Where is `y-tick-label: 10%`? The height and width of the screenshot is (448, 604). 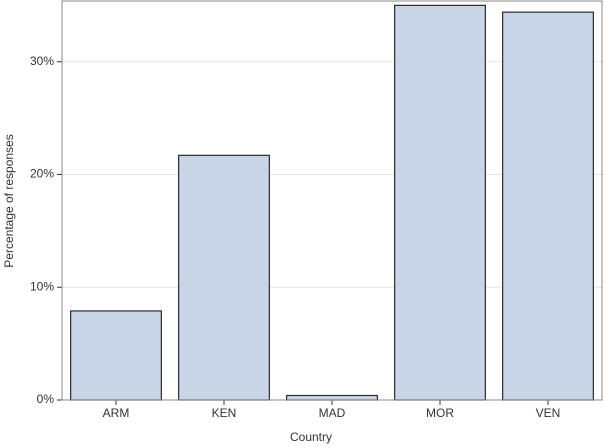
y-tick-label: 10% is located at coordinates (42, 286).